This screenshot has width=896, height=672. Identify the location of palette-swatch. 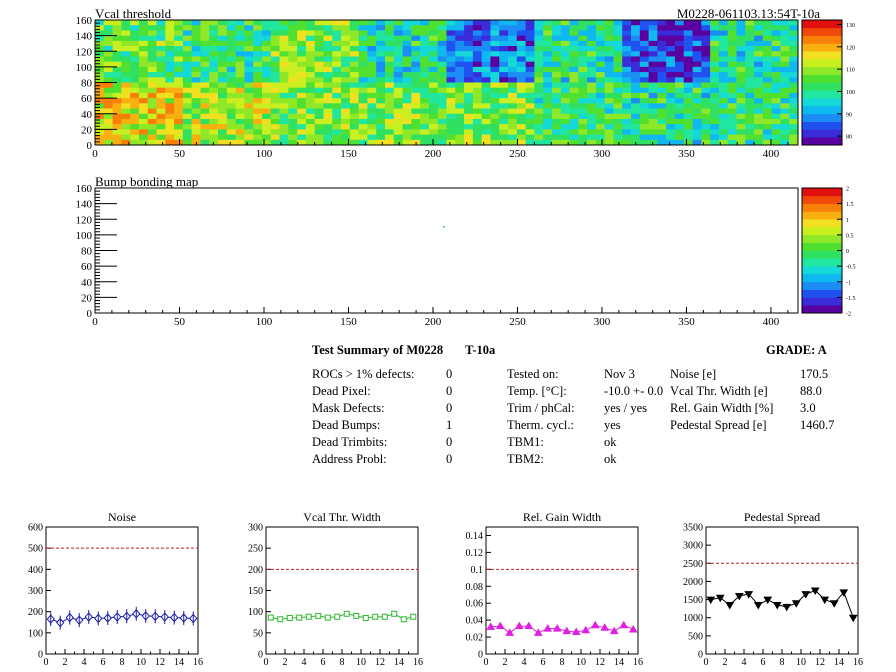
(822, 278).